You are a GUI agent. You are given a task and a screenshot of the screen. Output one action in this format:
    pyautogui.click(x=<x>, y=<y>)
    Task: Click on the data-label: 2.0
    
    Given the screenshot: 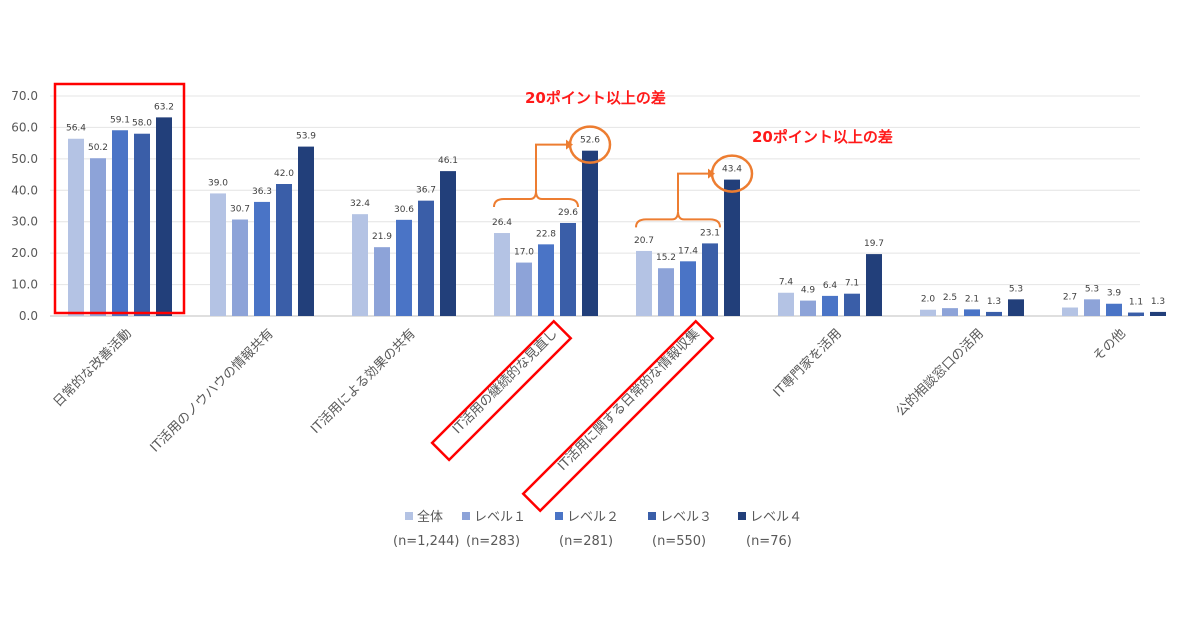 What is the action you would take?
    pyautogui.click(x=928, y=300)
    